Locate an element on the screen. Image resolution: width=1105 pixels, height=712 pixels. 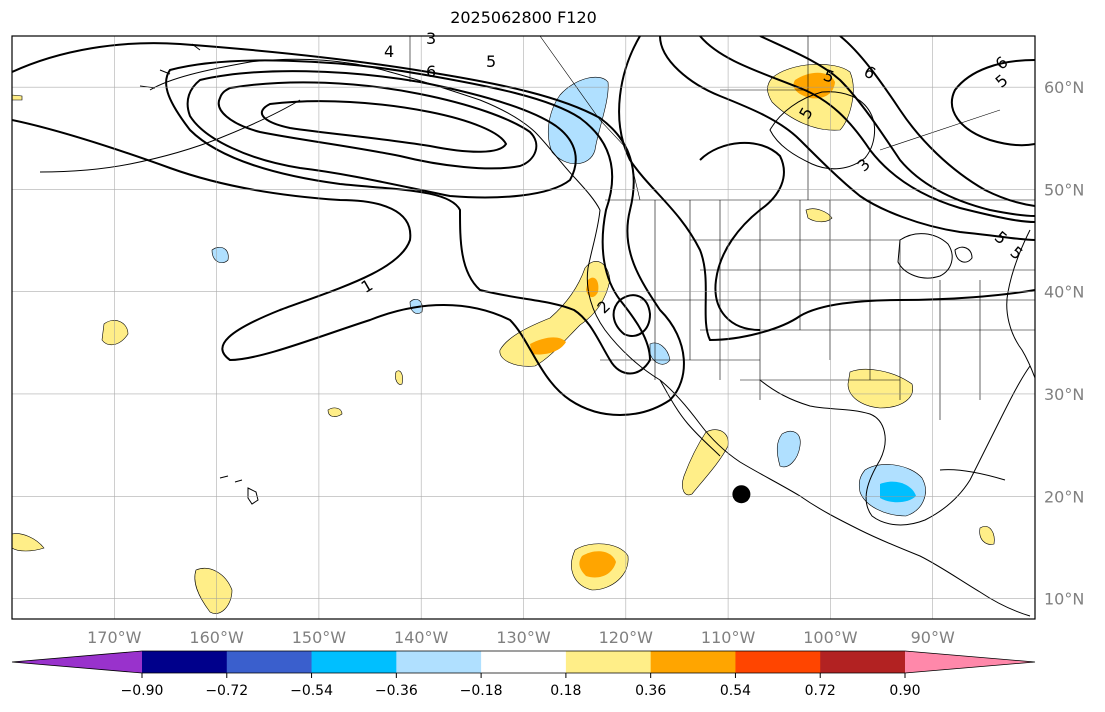
contour-ridge is located at coordinates (742, 236).